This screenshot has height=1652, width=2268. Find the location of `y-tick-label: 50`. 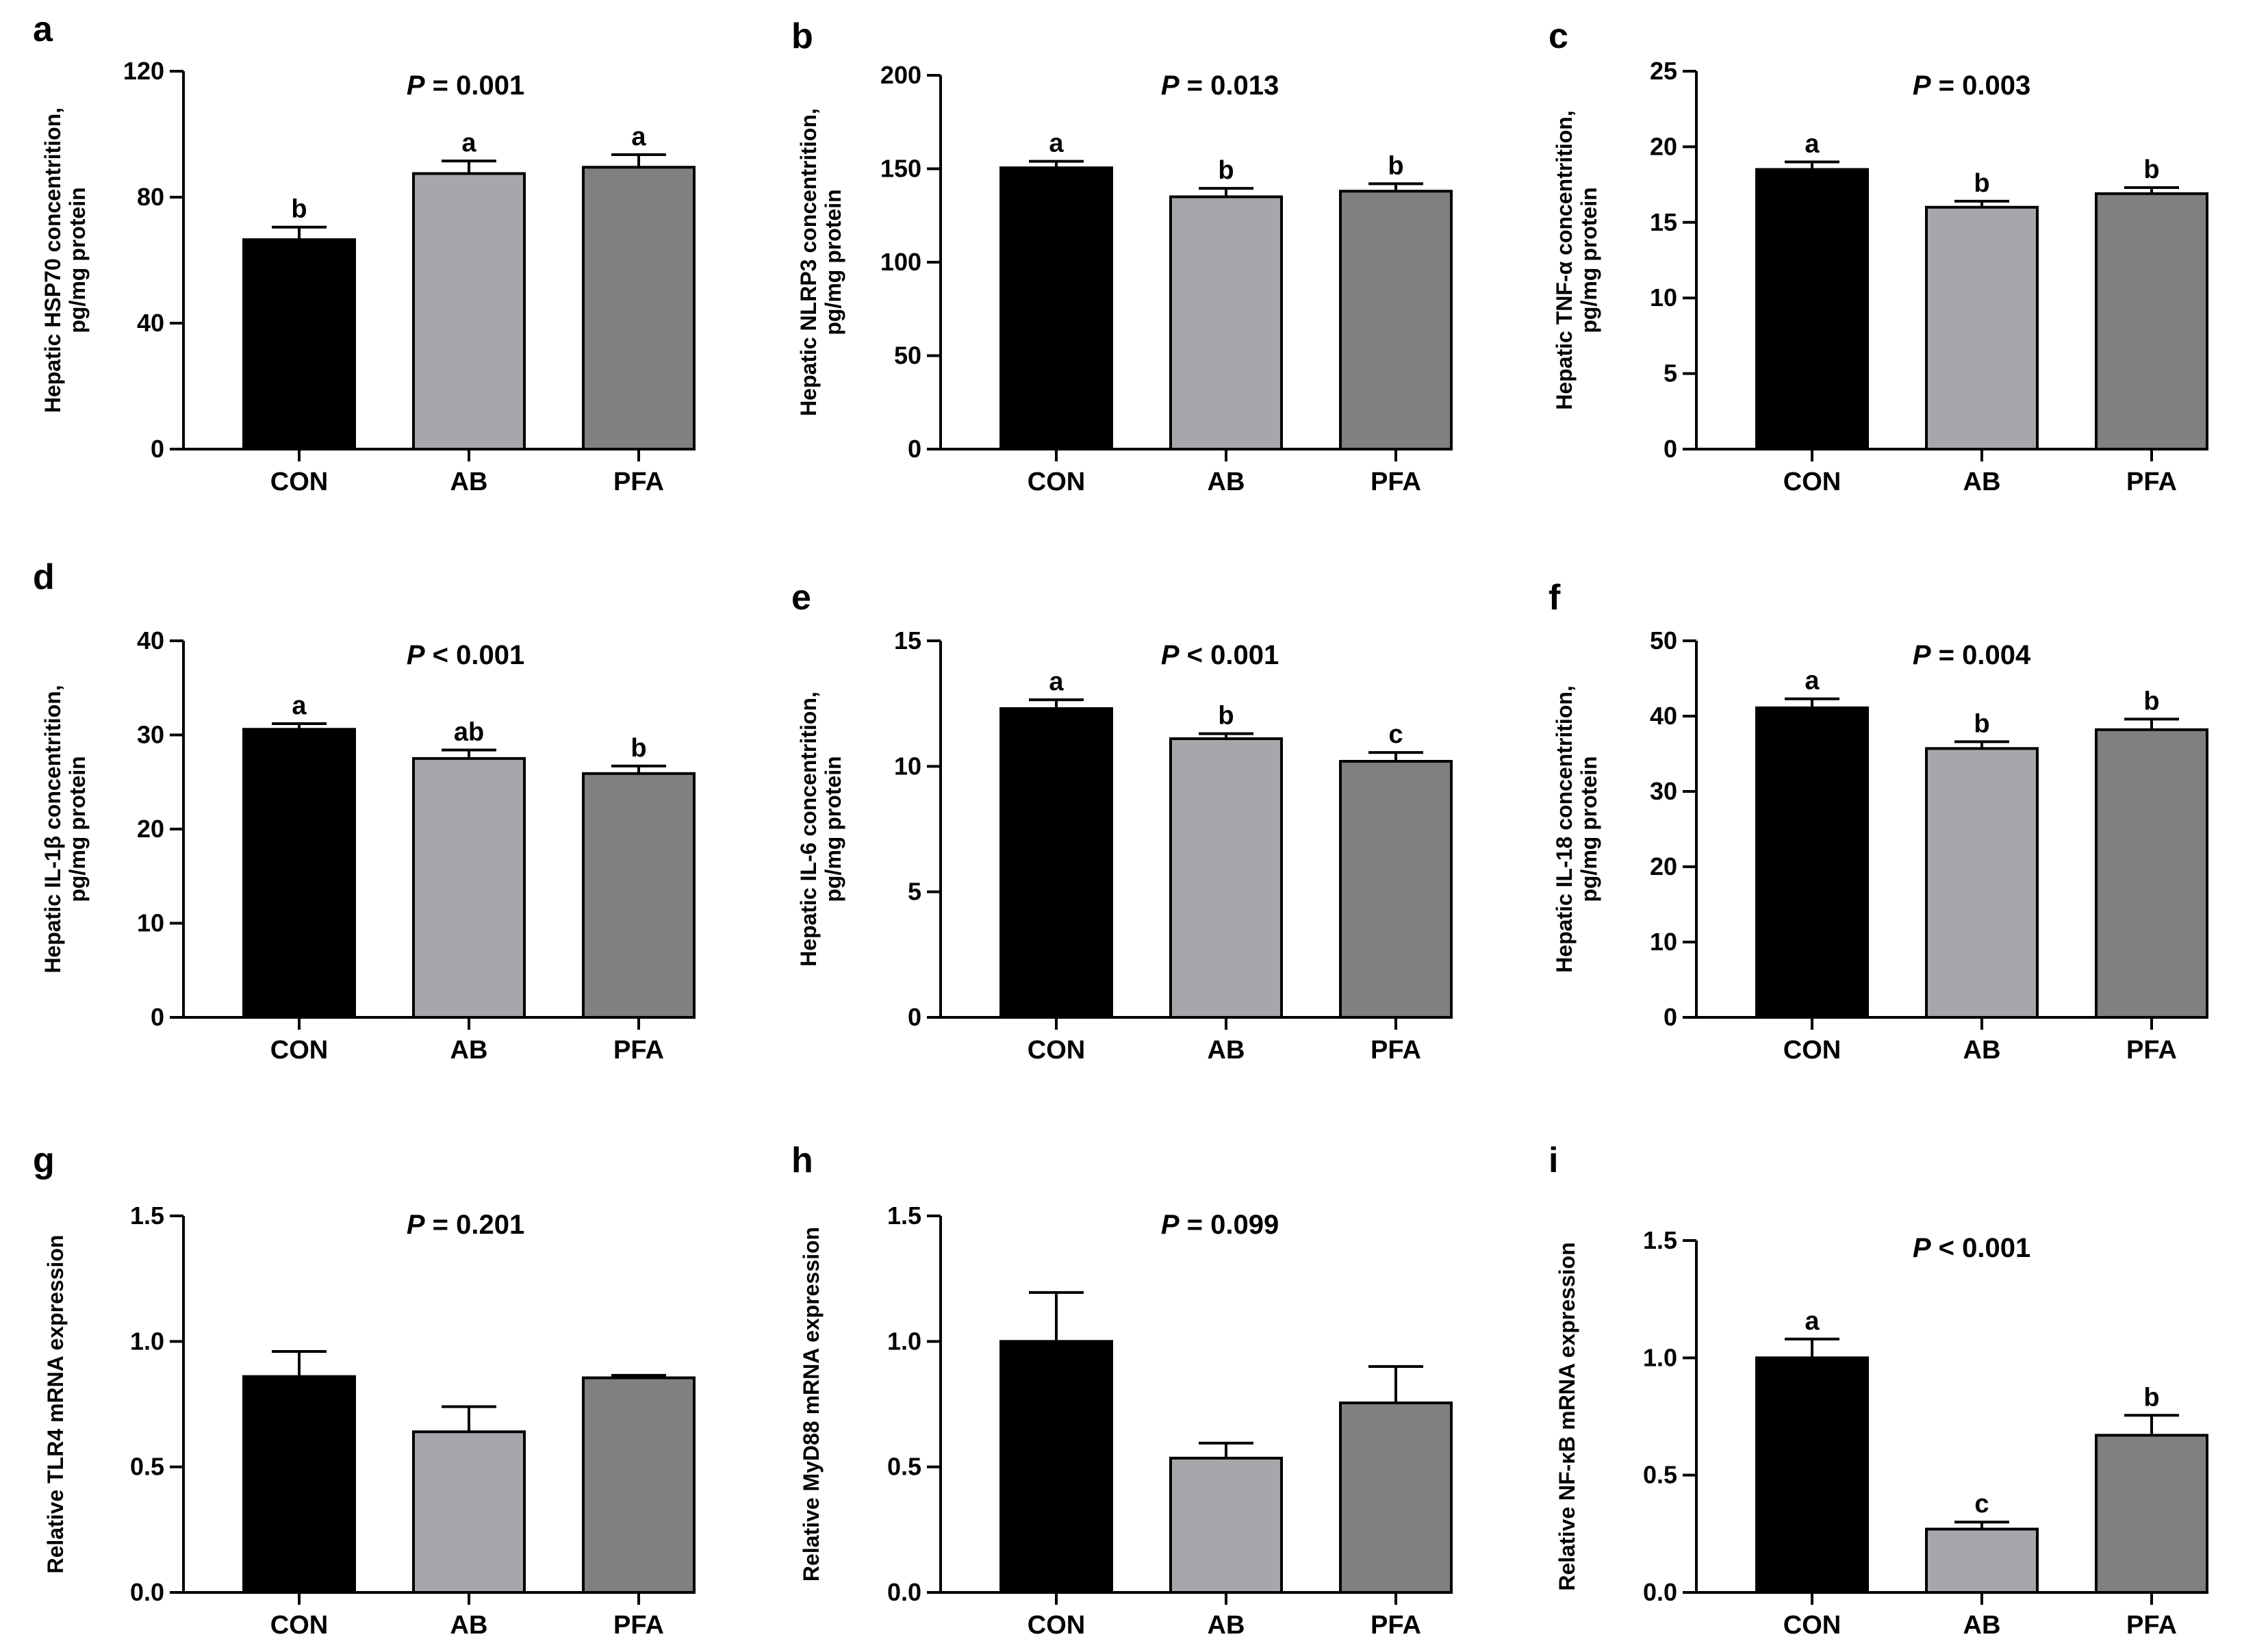

y-tick-label: 50 is located at coordinates (1663, 640).